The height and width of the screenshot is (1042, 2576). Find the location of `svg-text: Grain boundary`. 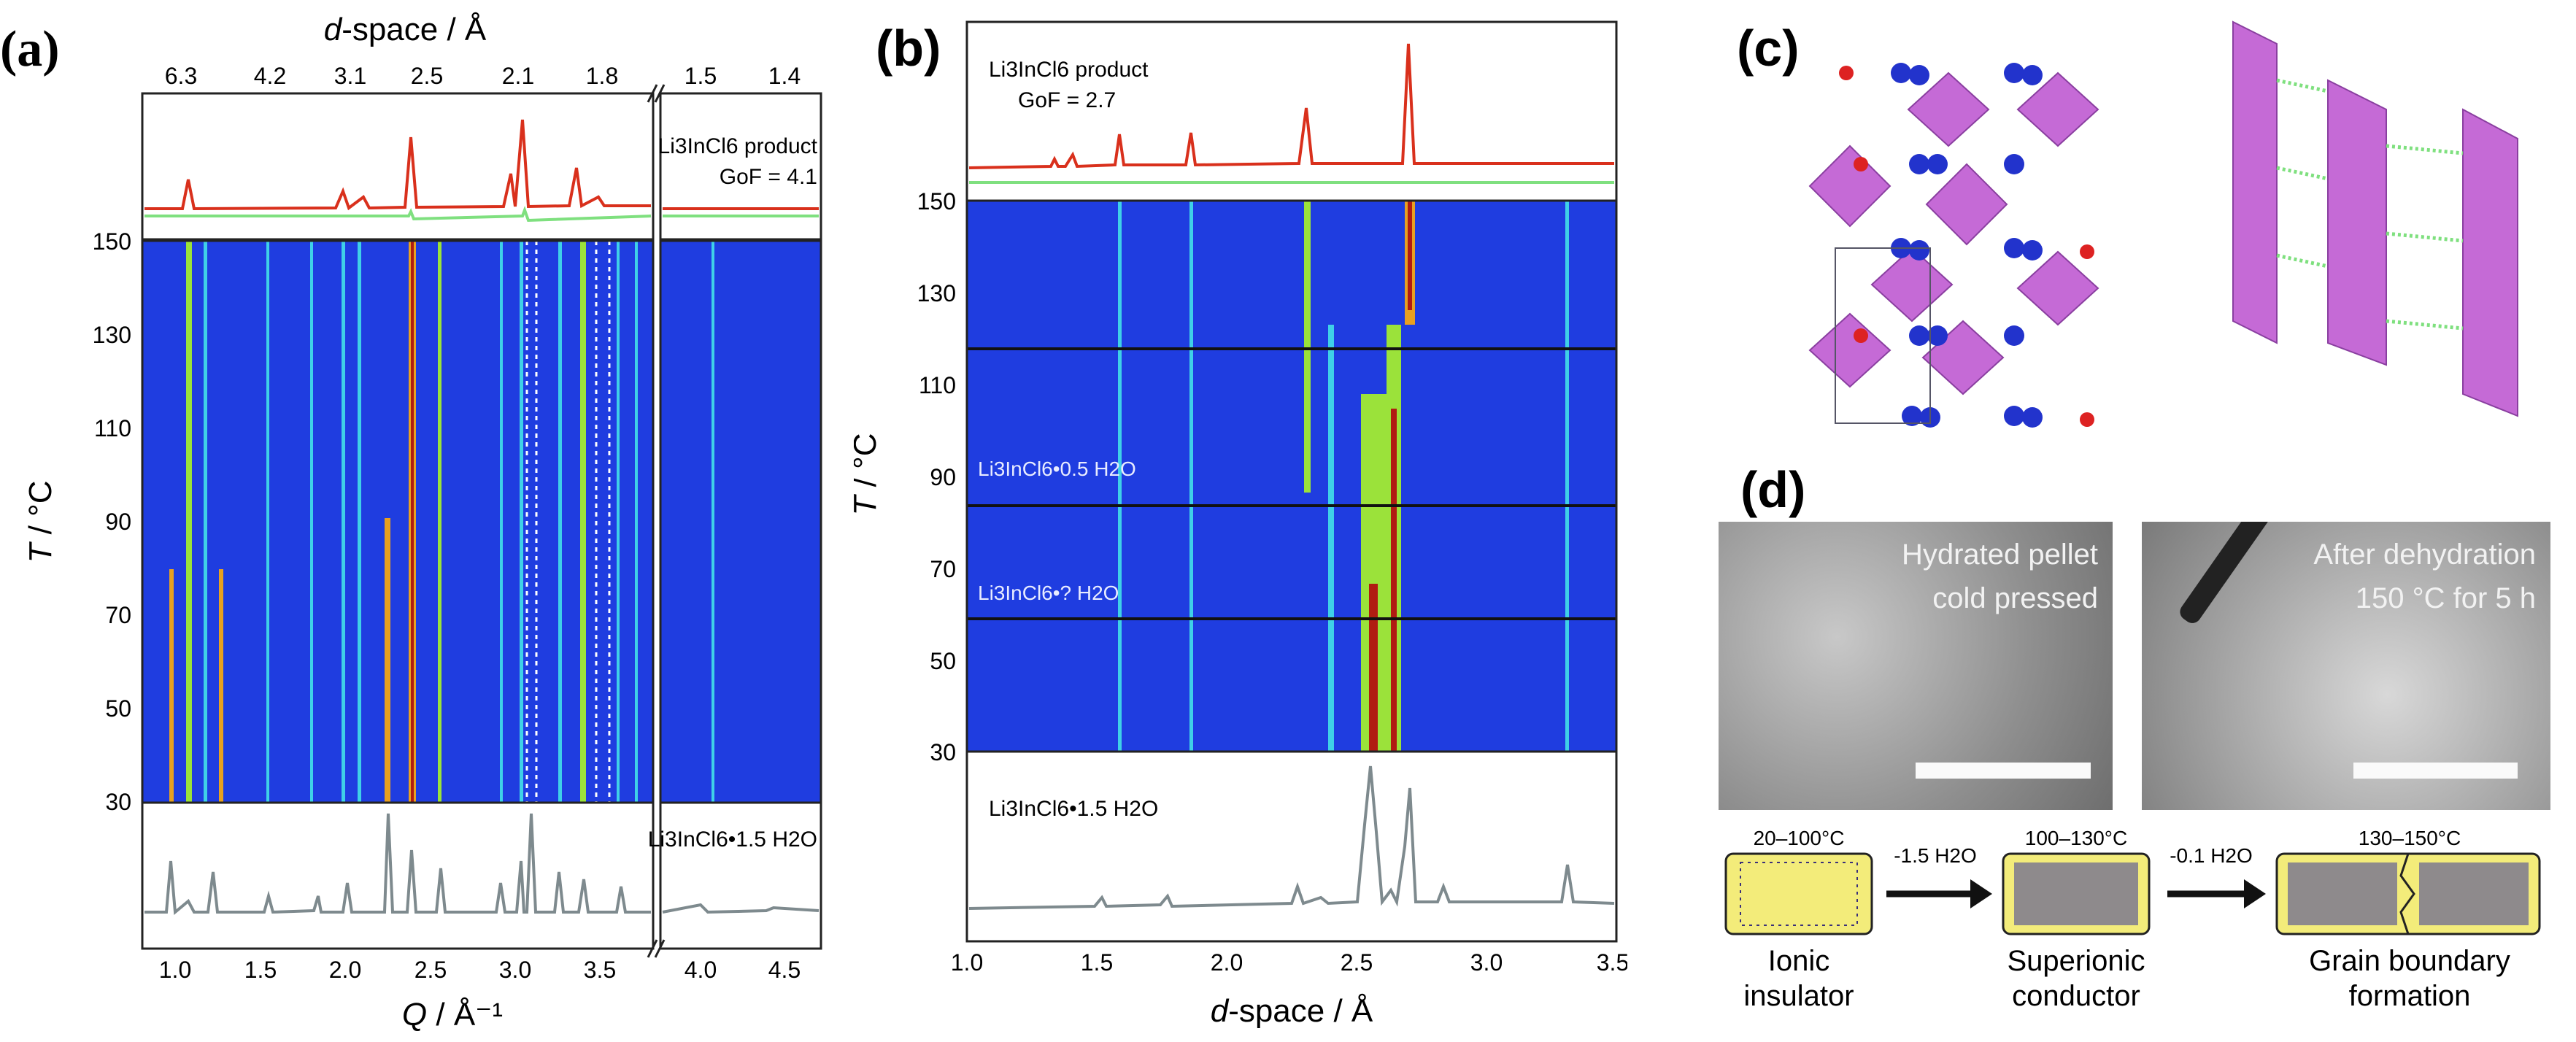

svg-text: Grain boundary is located at coordinates (2409, 961).